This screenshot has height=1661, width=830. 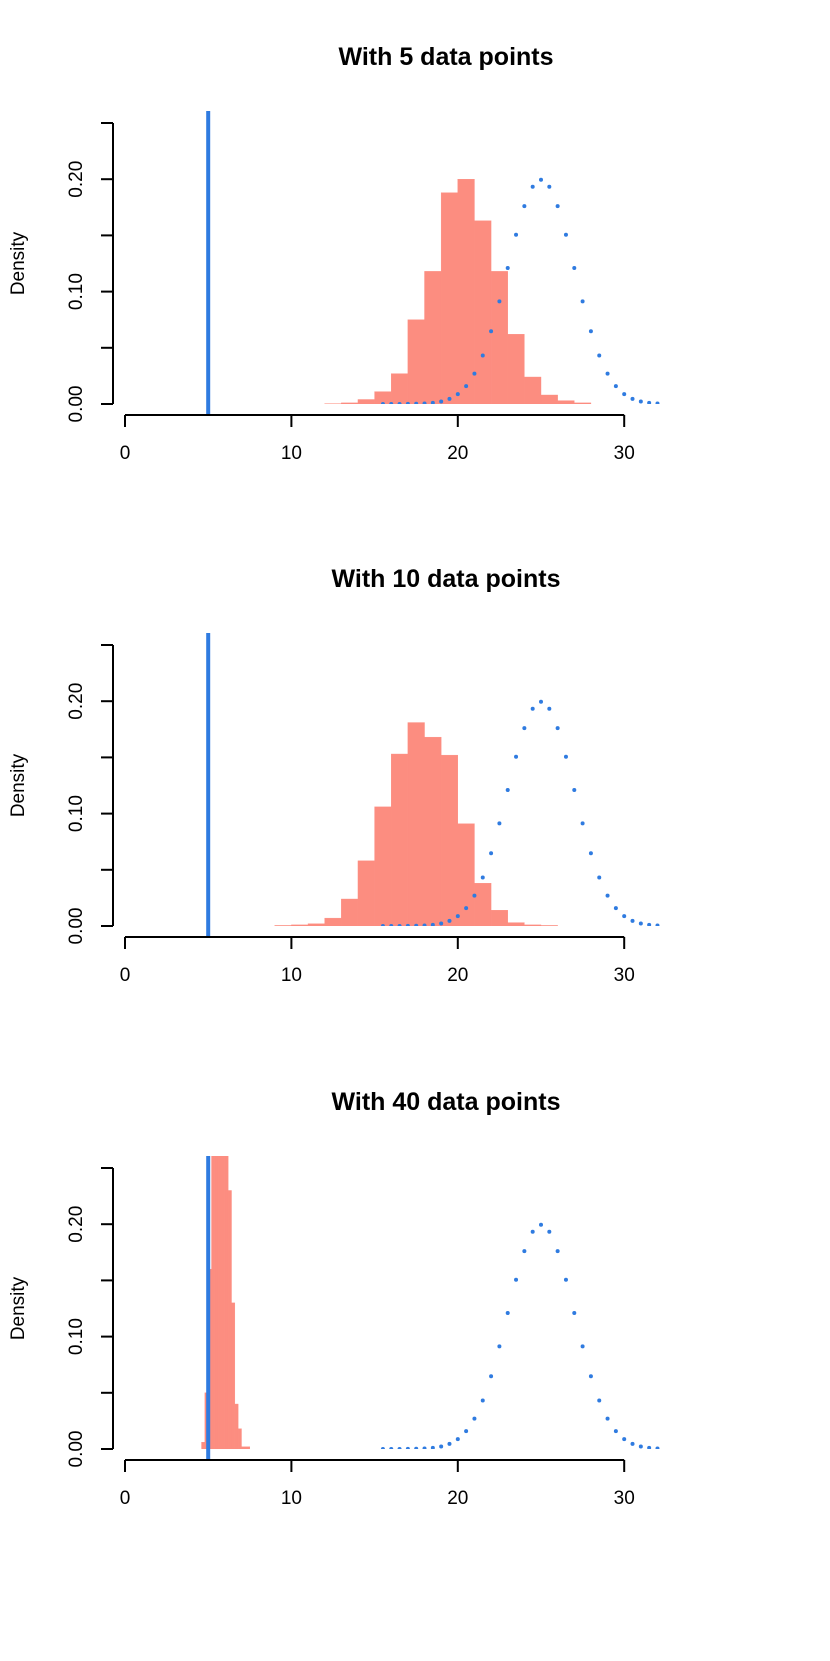 What do you see at coordinates (492, 290) in the screenshot?
I see `plot-area` at bounding box center [492, 290].